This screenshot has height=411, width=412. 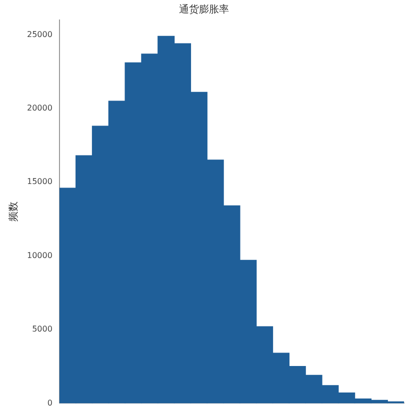 What do you see at coordinates (204, 10) in the screenshot?
I see `chart-title: 通货膨胀率` at bounding box center [204, 10].